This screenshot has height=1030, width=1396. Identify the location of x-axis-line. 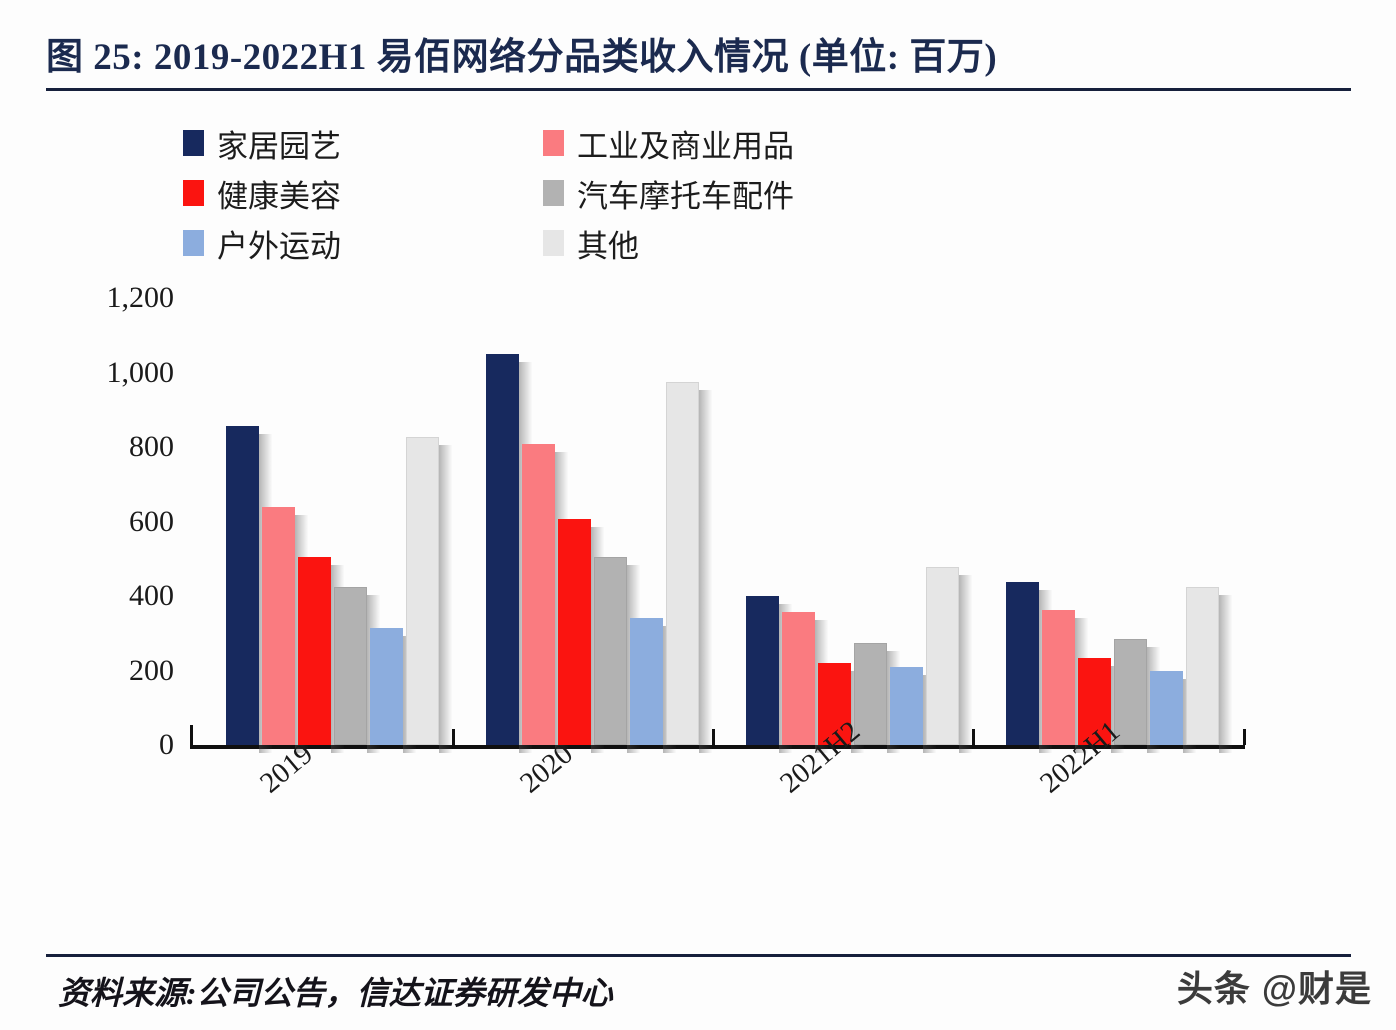
(717, 747).